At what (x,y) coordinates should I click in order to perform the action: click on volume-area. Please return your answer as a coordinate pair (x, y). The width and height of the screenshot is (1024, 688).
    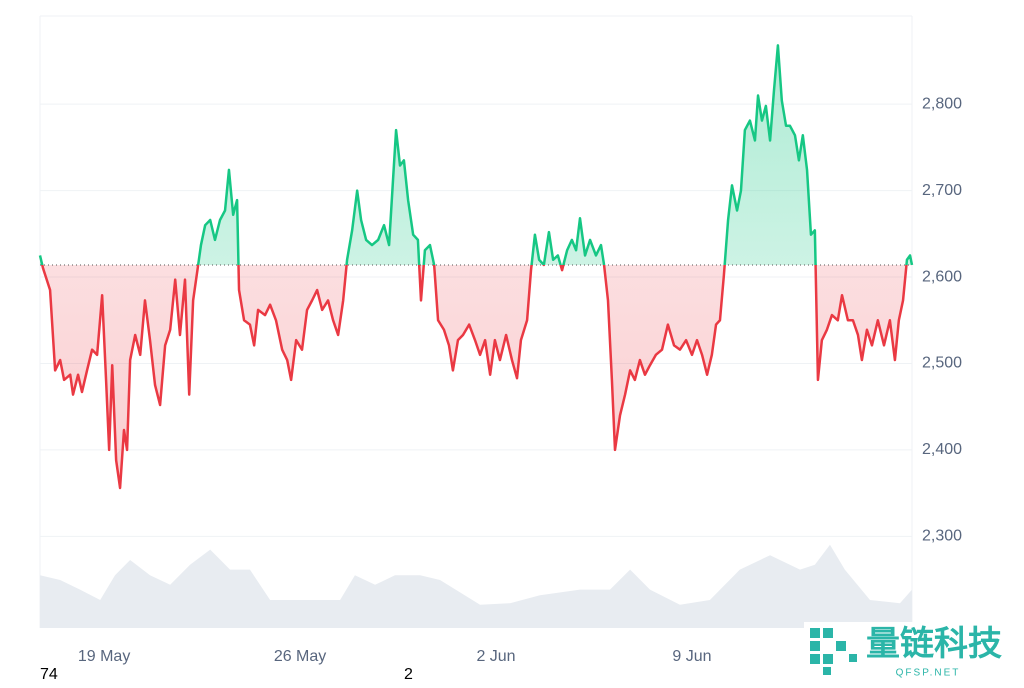
    Looking at the image, I should click on (476, 586).